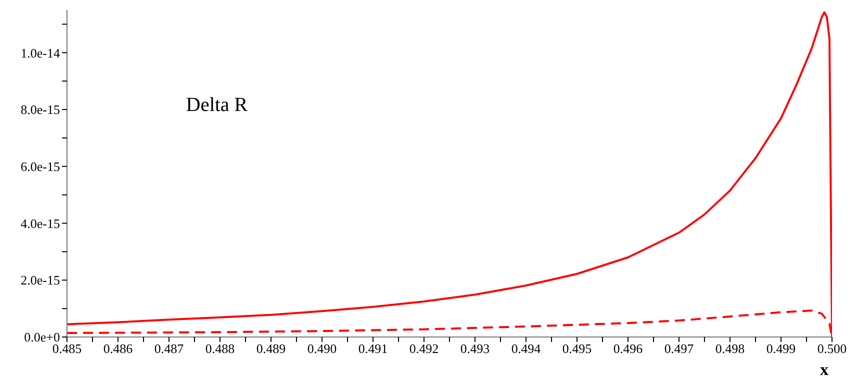 The height and width of the screenshot is (388, 859). I want to click on x-tick-label: 0.499, so click(781, 348).